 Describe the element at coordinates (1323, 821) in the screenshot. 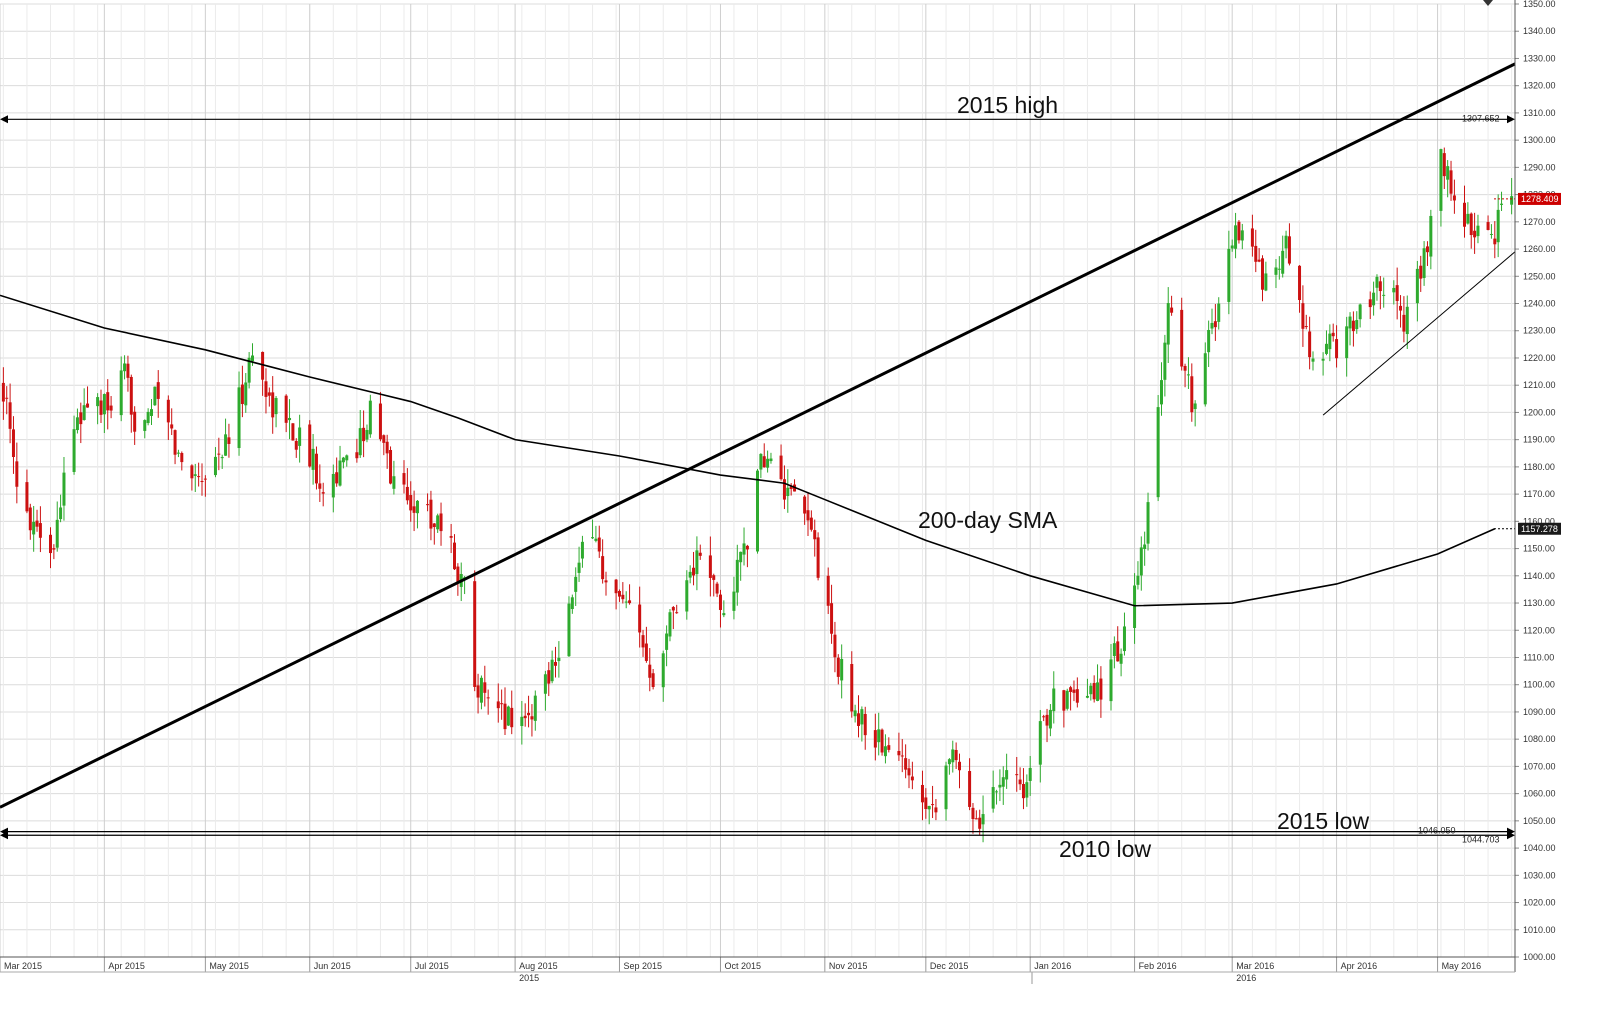

I see `annotation-2015-low: 2015 low` at that location.